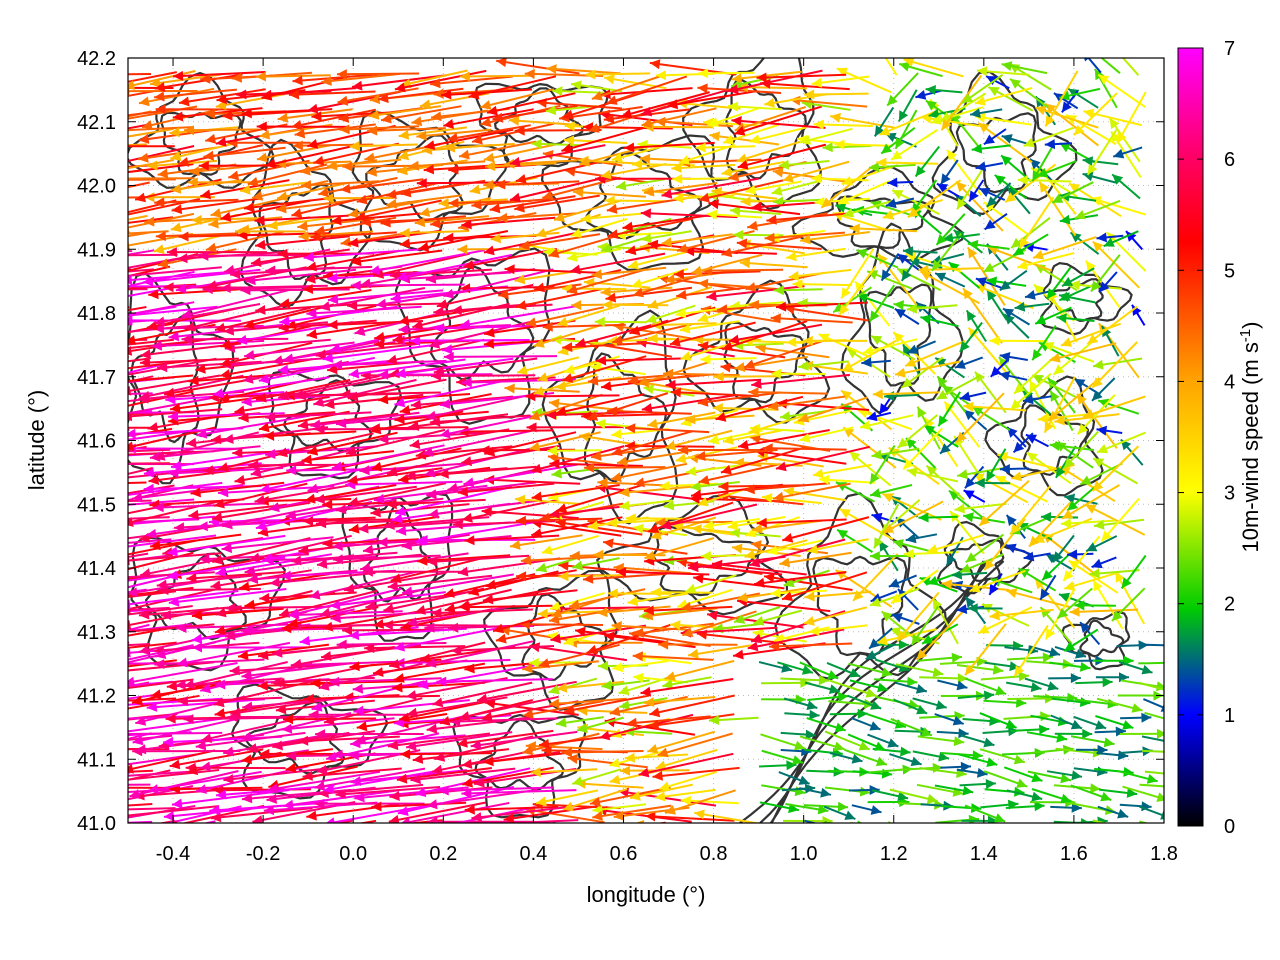  What do you see at coordinates (334, 424) in the screenshot?
I see `contour-line` at bounding box center [334, 424].